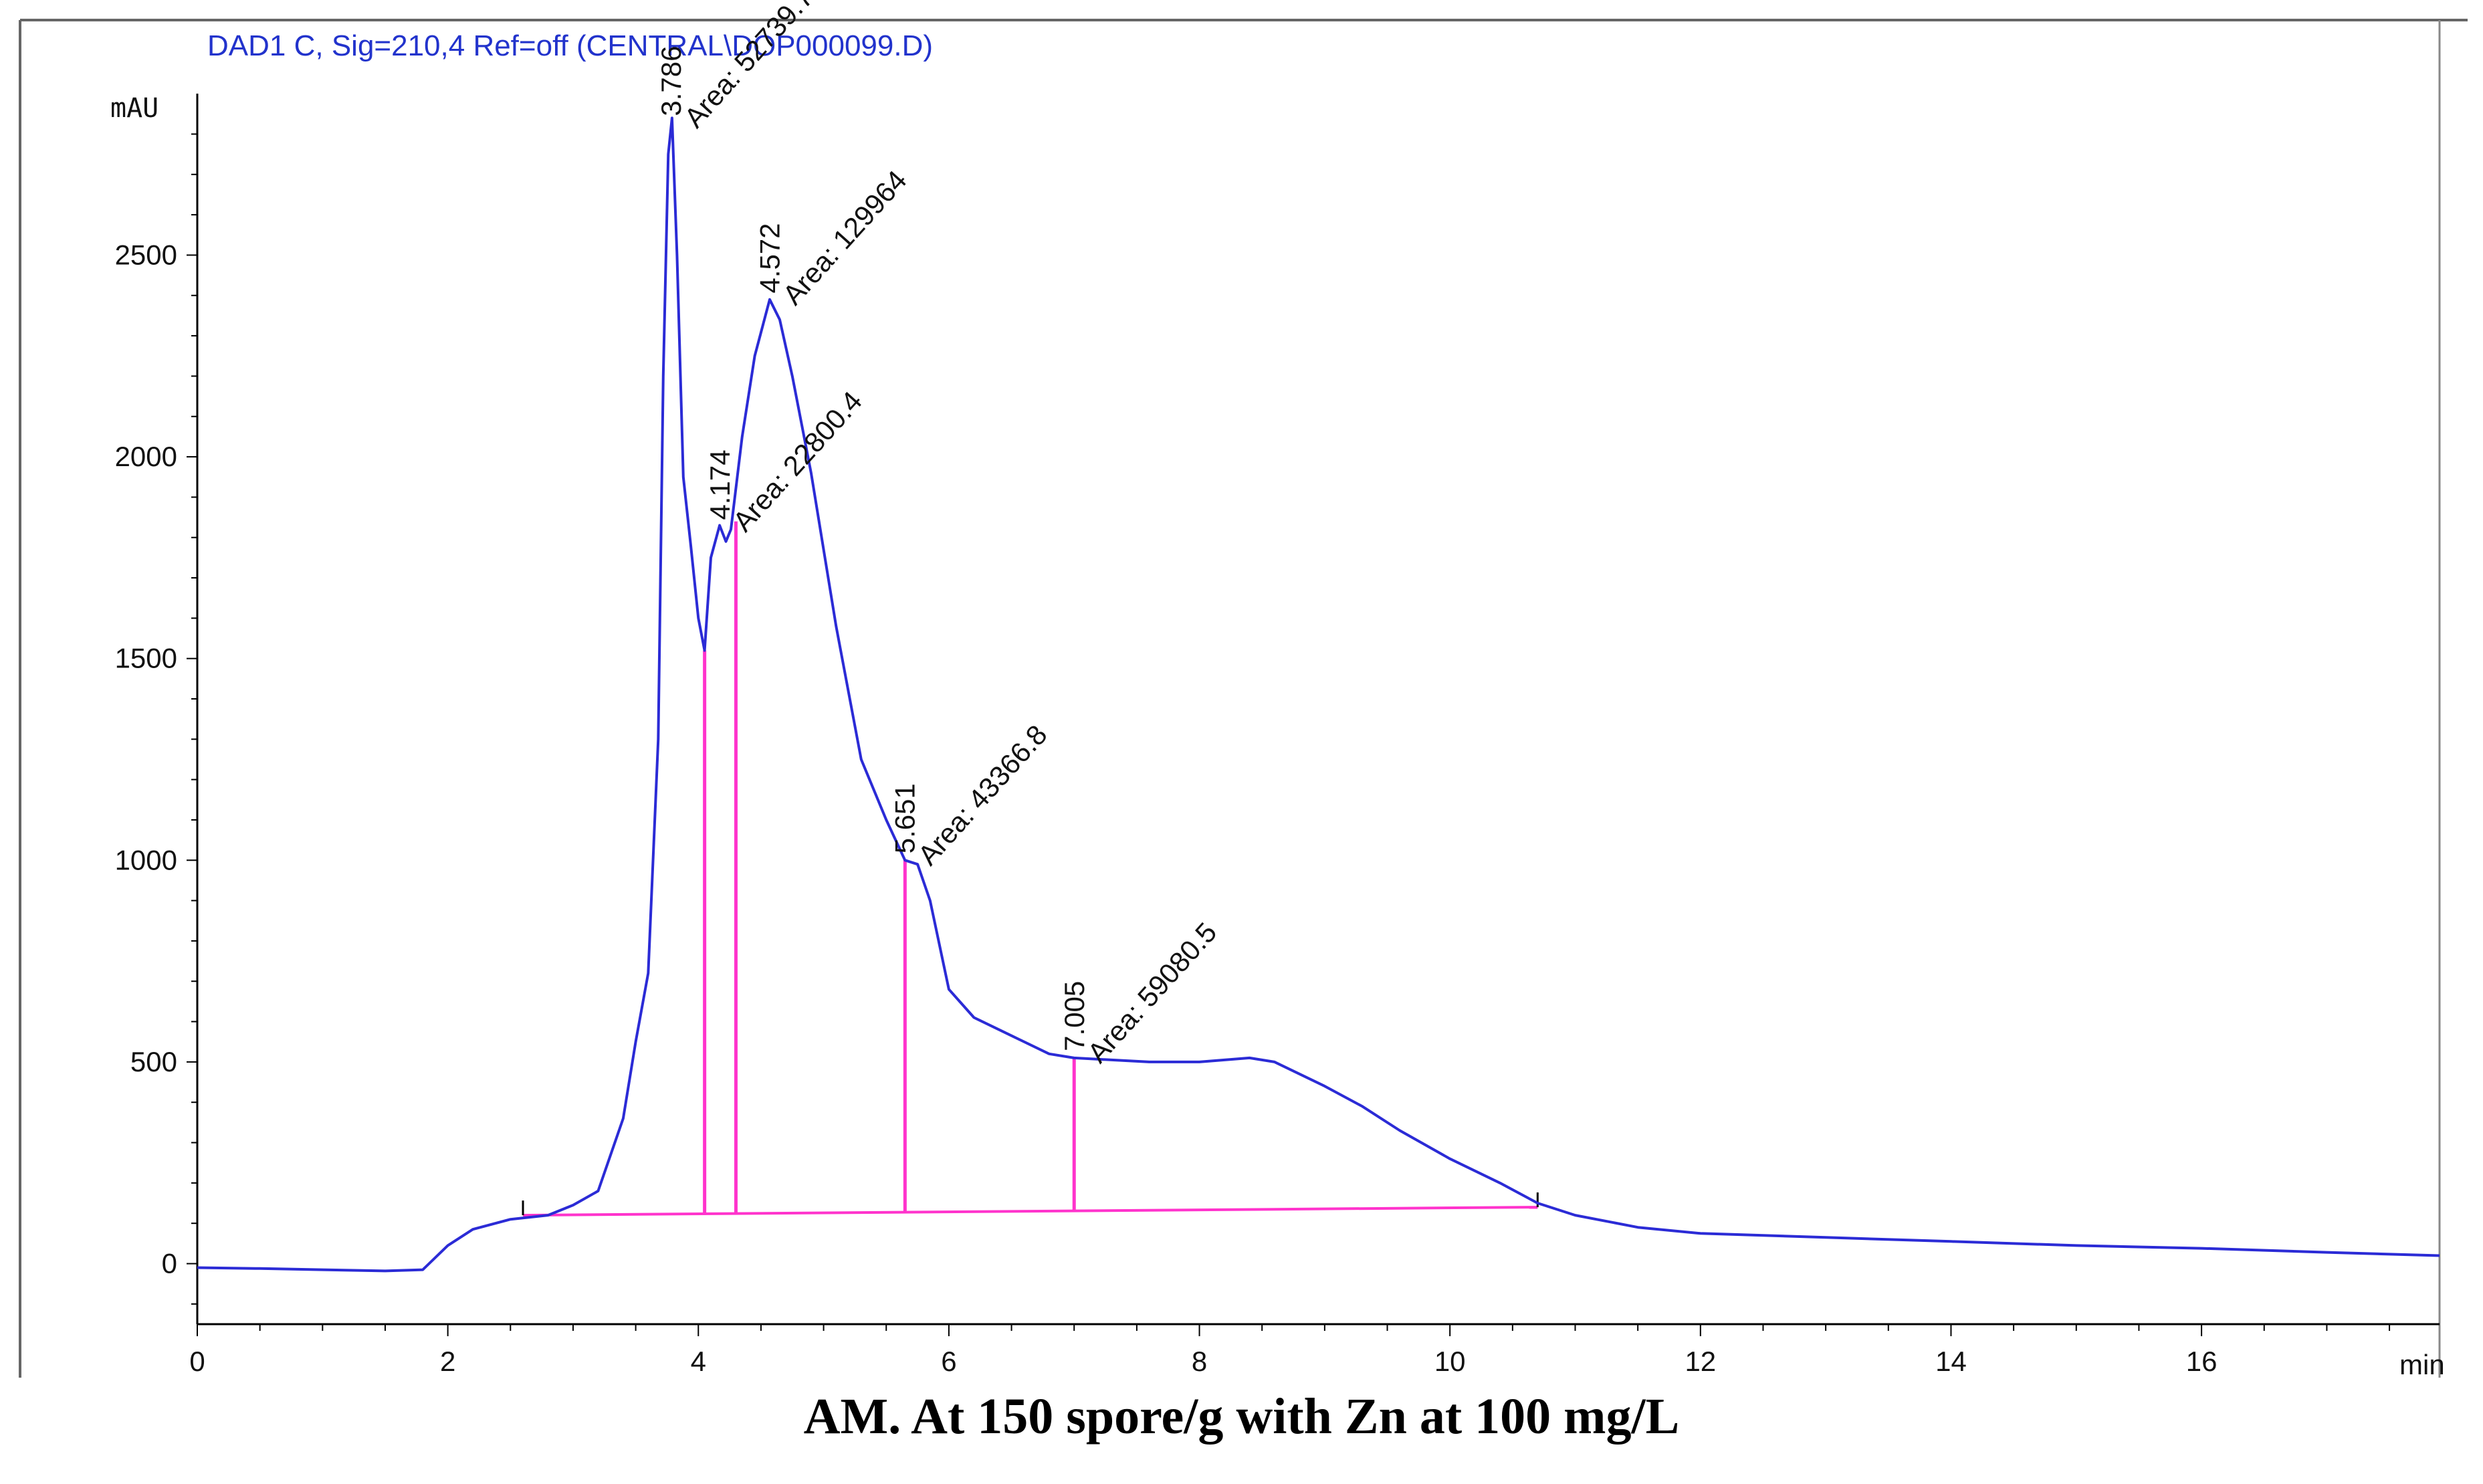 The height and width of the screenshot is (1484, 2483). What do you see at coordinates (1030, 1211) in the screenshot?
I see `integration-baseline` at bounding box center [1030, 1211].